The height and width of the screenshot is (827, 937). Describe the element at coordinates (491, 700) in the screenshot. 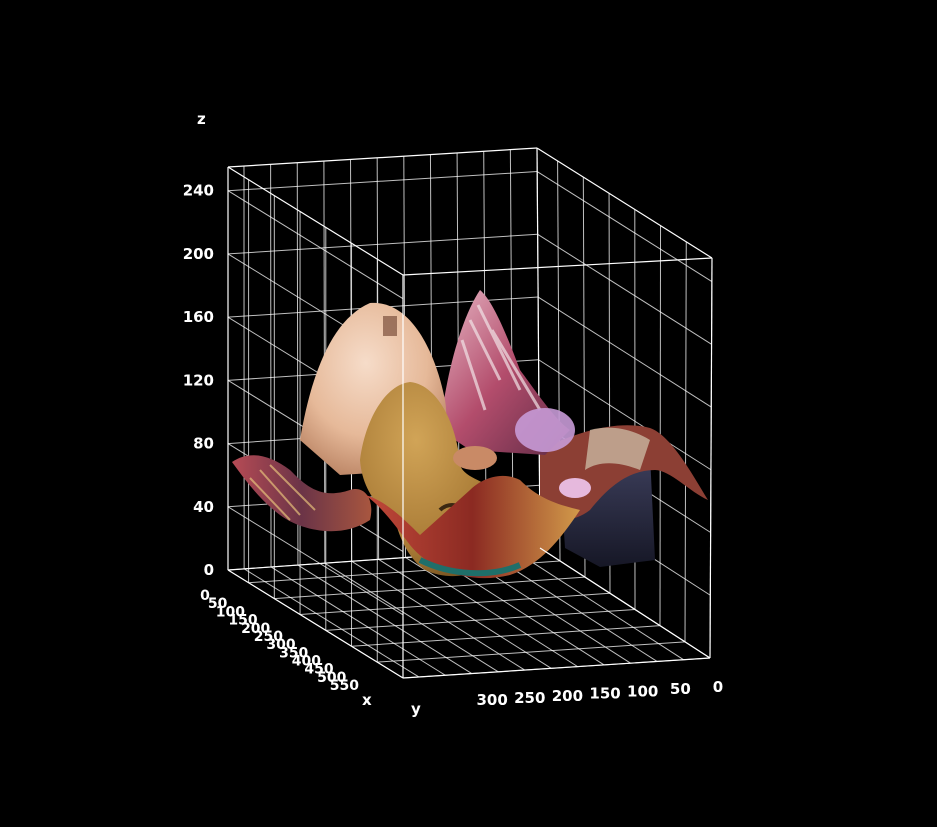

I see `y-tick-label: 300` at that location.